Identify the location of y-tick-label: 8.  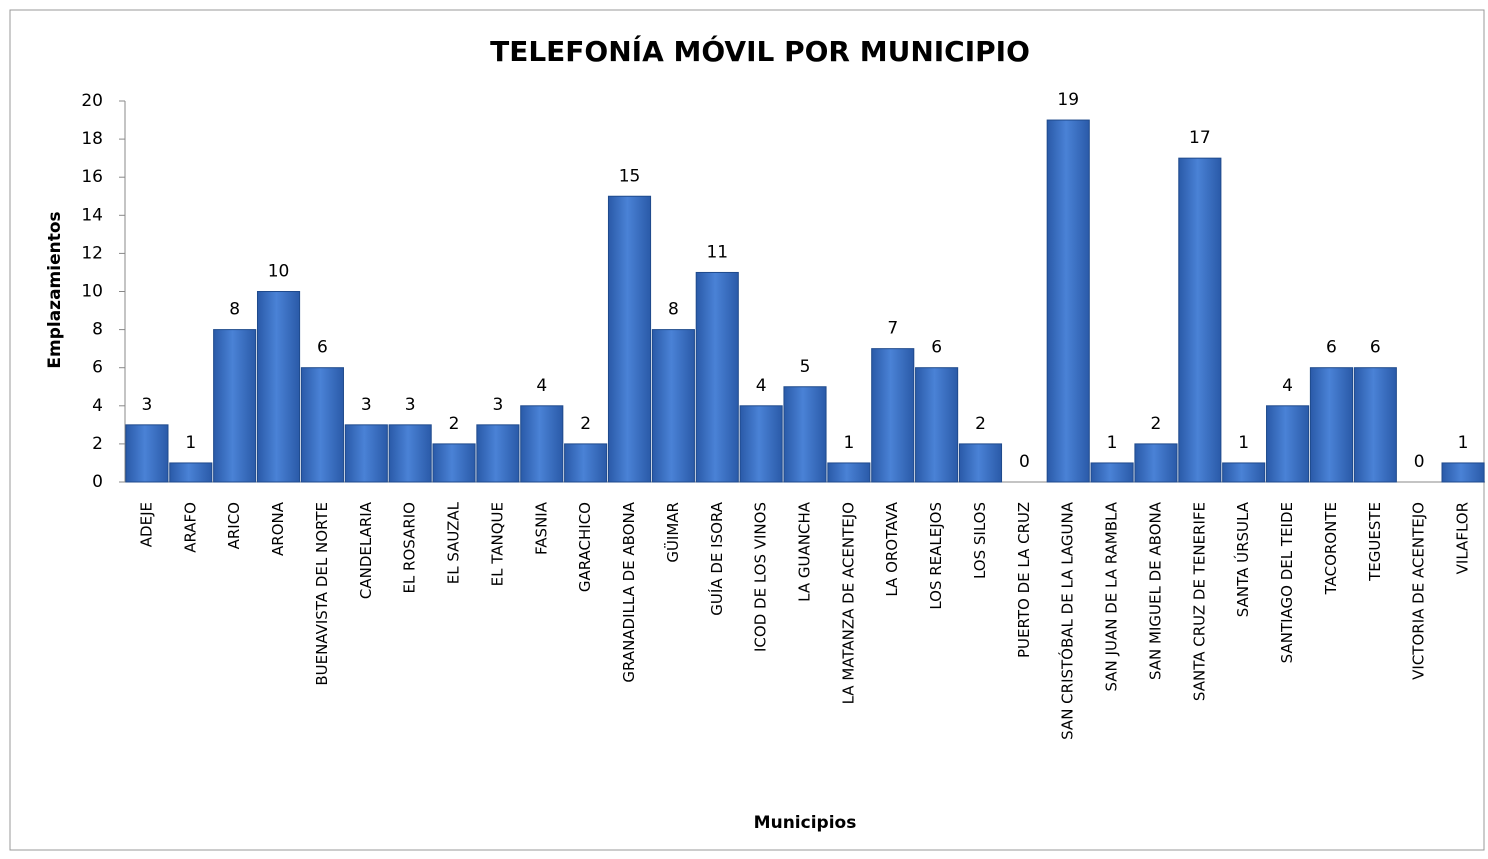
(97, 330).